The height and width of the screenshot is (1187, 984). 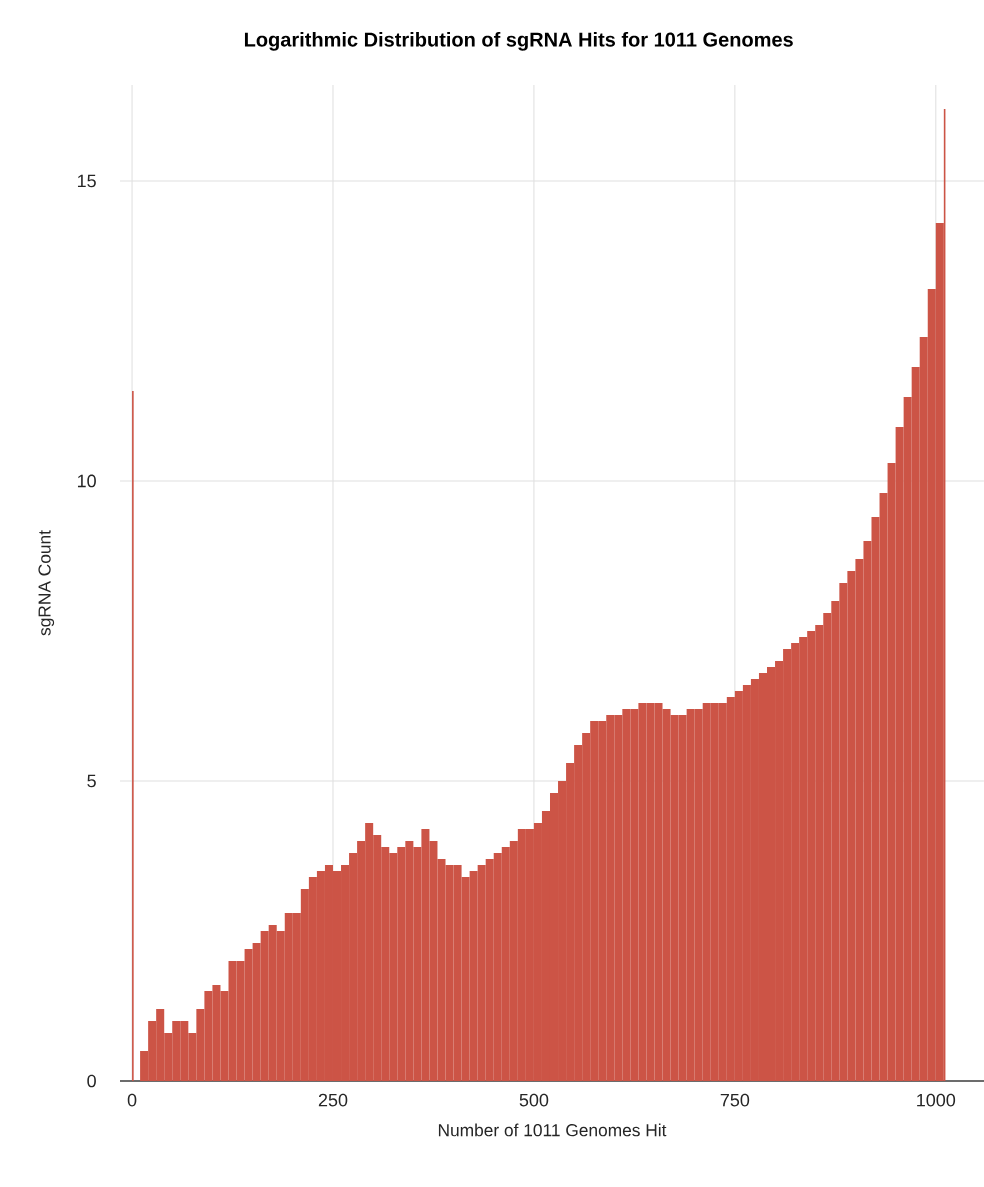 What do you see at coordinates (86, 181) in the screenshot?
I see `y-tick-label: 15` at bounding box center [86, 181].